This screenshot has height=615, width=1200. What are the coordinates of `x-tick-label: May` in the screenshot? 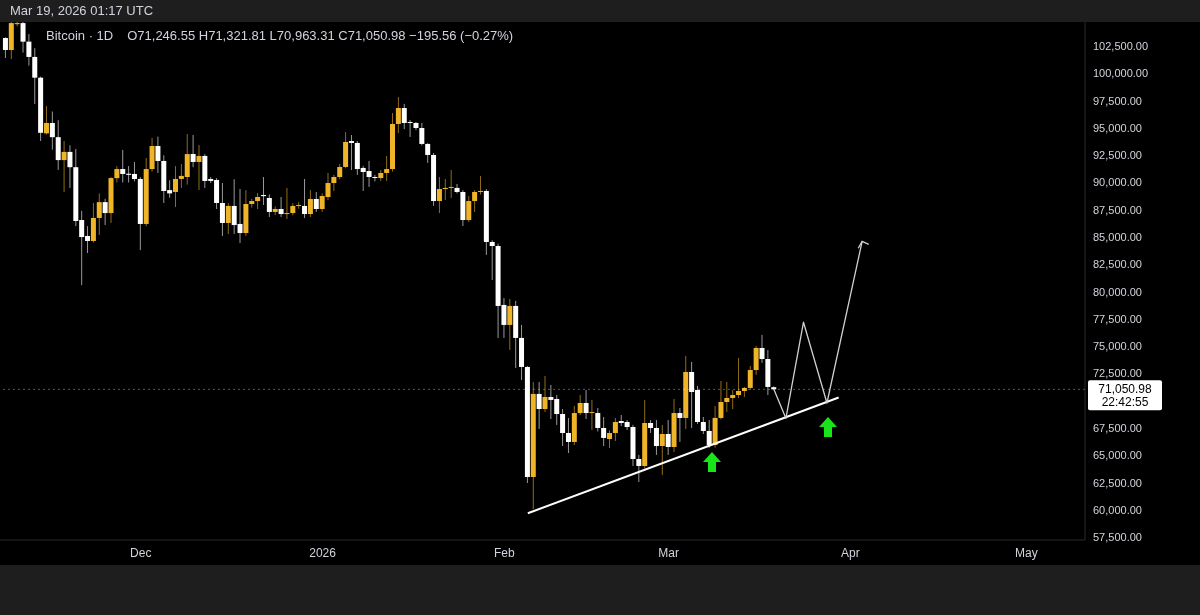 It's located at (1026, 552).